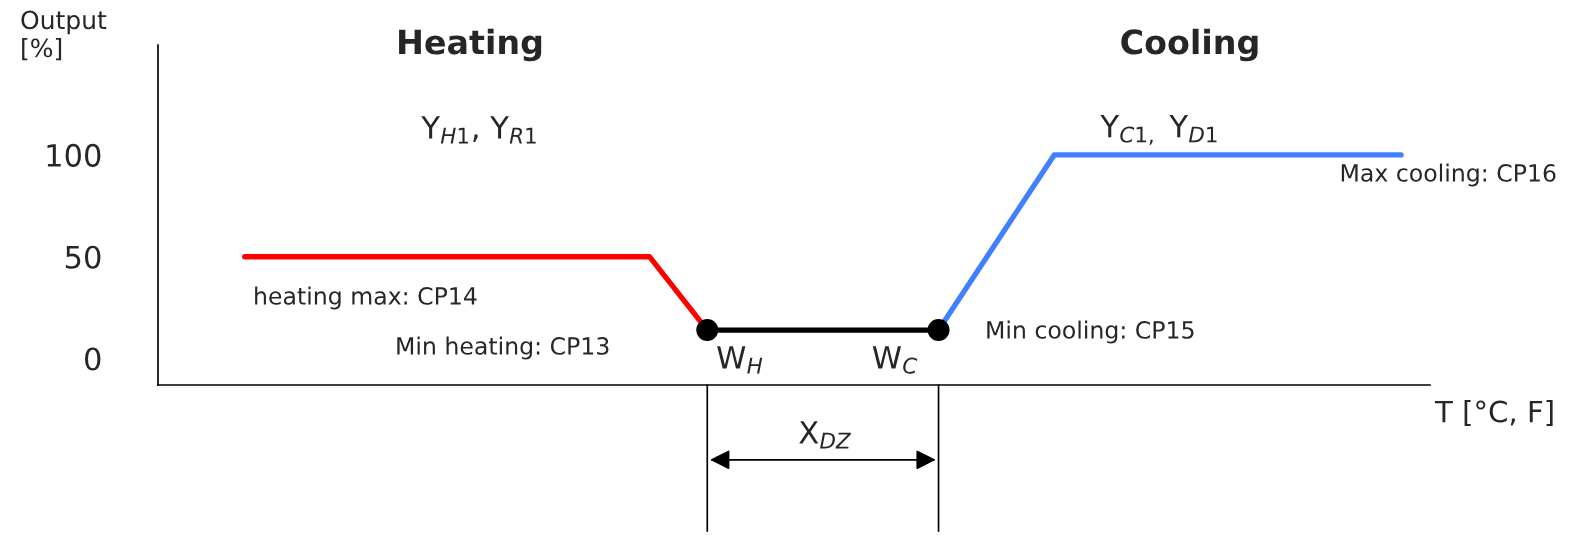 This screenshot has height=536, width=1572. I want to click on annotation: Max cooling: CP16, so click(1448, 175).